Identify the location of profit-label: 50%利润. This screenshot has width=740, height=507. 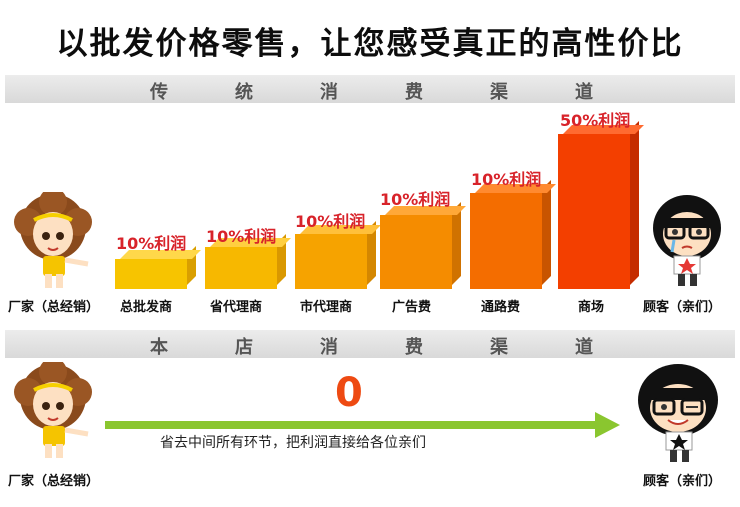
(595, 120).